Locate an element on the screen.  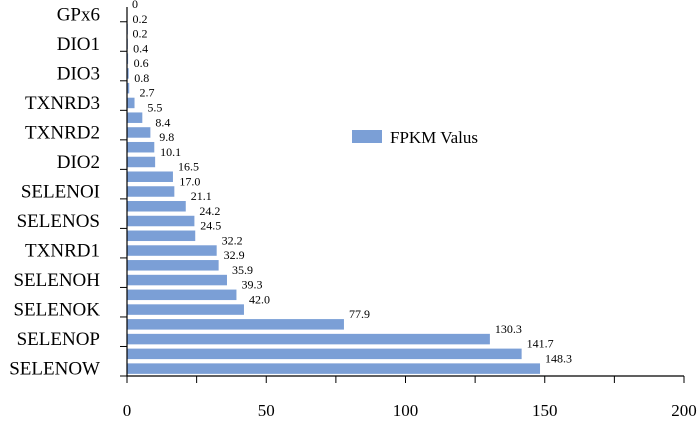
x-tick-label: 150 is located at coordinates (545, 410).